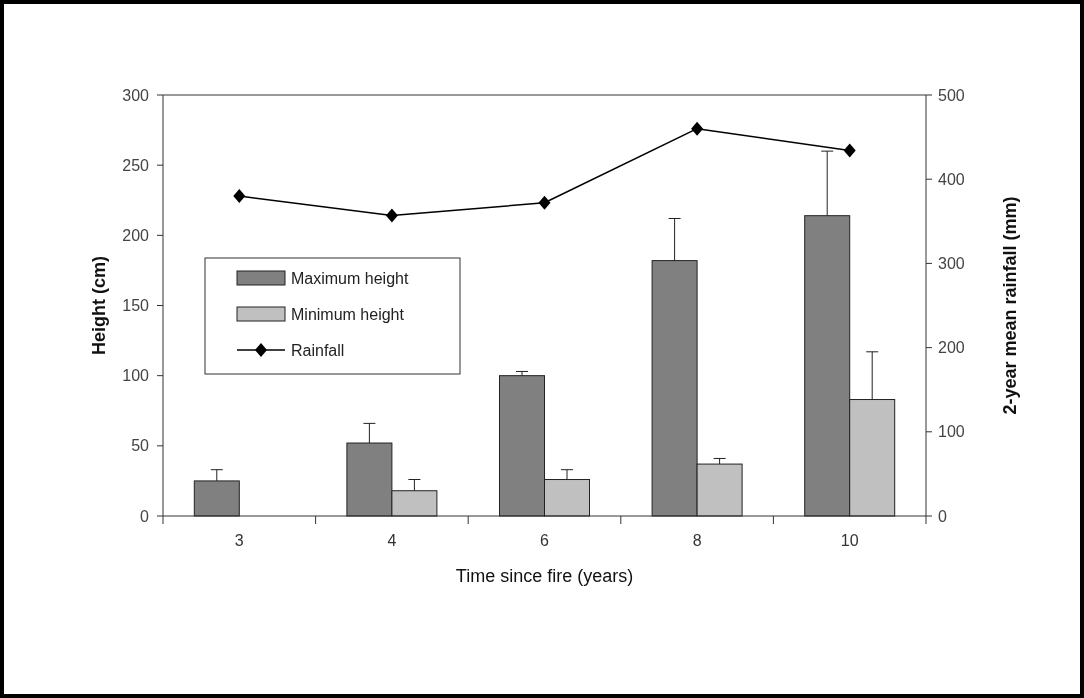  Describe the element at coordinates (136, 235) in the screenshot. I see `y-tick-label: 200` at that location.